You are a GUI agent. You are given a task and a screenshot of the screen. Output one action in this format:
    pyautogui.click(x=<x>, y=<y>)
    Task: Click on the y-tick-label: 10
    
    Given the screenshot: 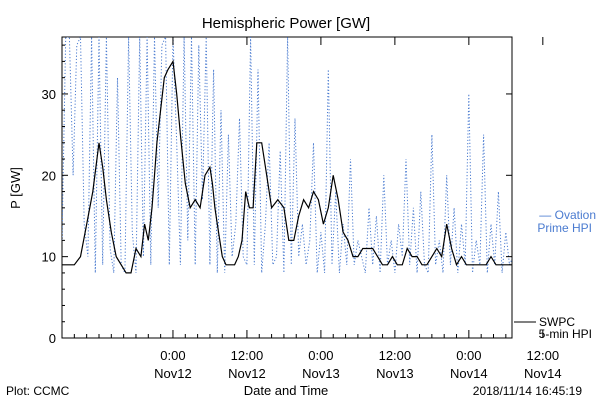 What is the action you would take?
    pyautogui.click(x=49, y=257)
    